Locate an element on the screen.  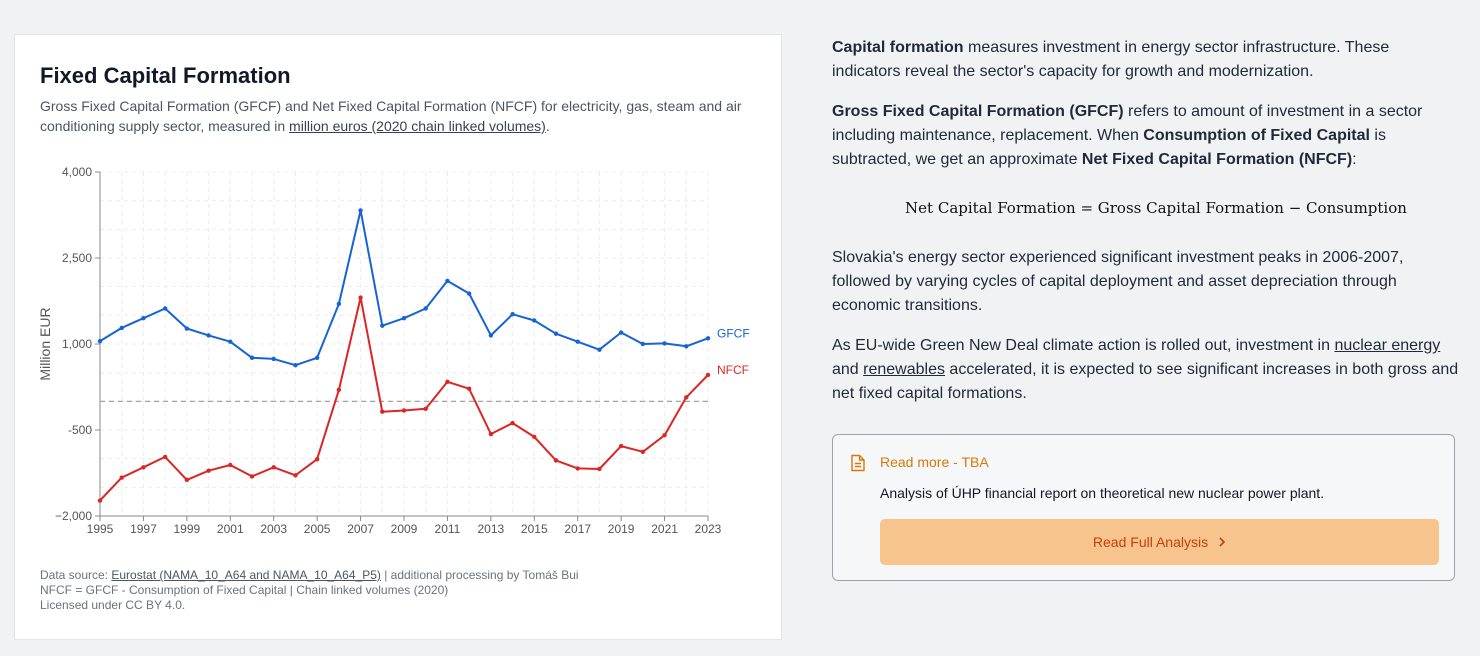
x-tick-label: 2007 is located at coordinates (360, 529).